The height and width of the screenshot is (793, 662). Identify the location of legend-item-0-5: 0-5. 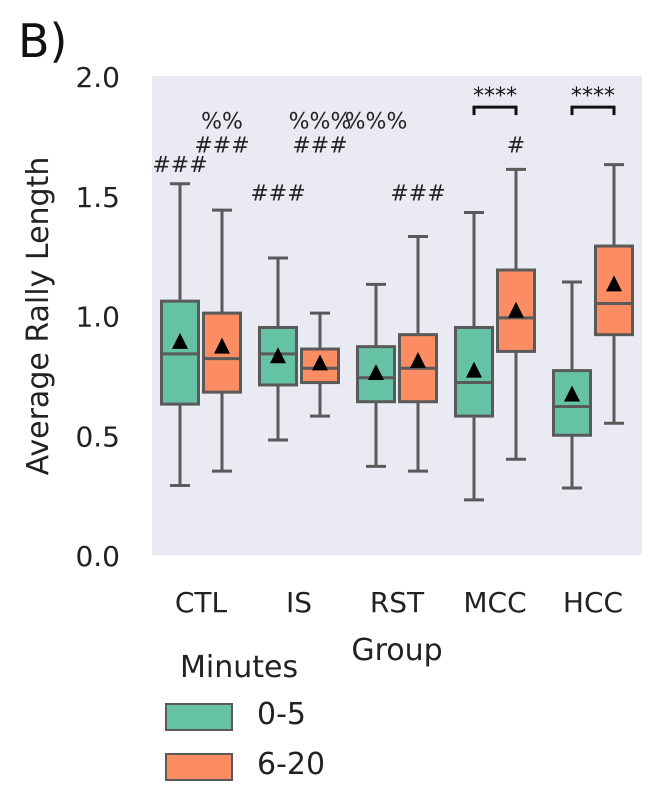
(265, 720).